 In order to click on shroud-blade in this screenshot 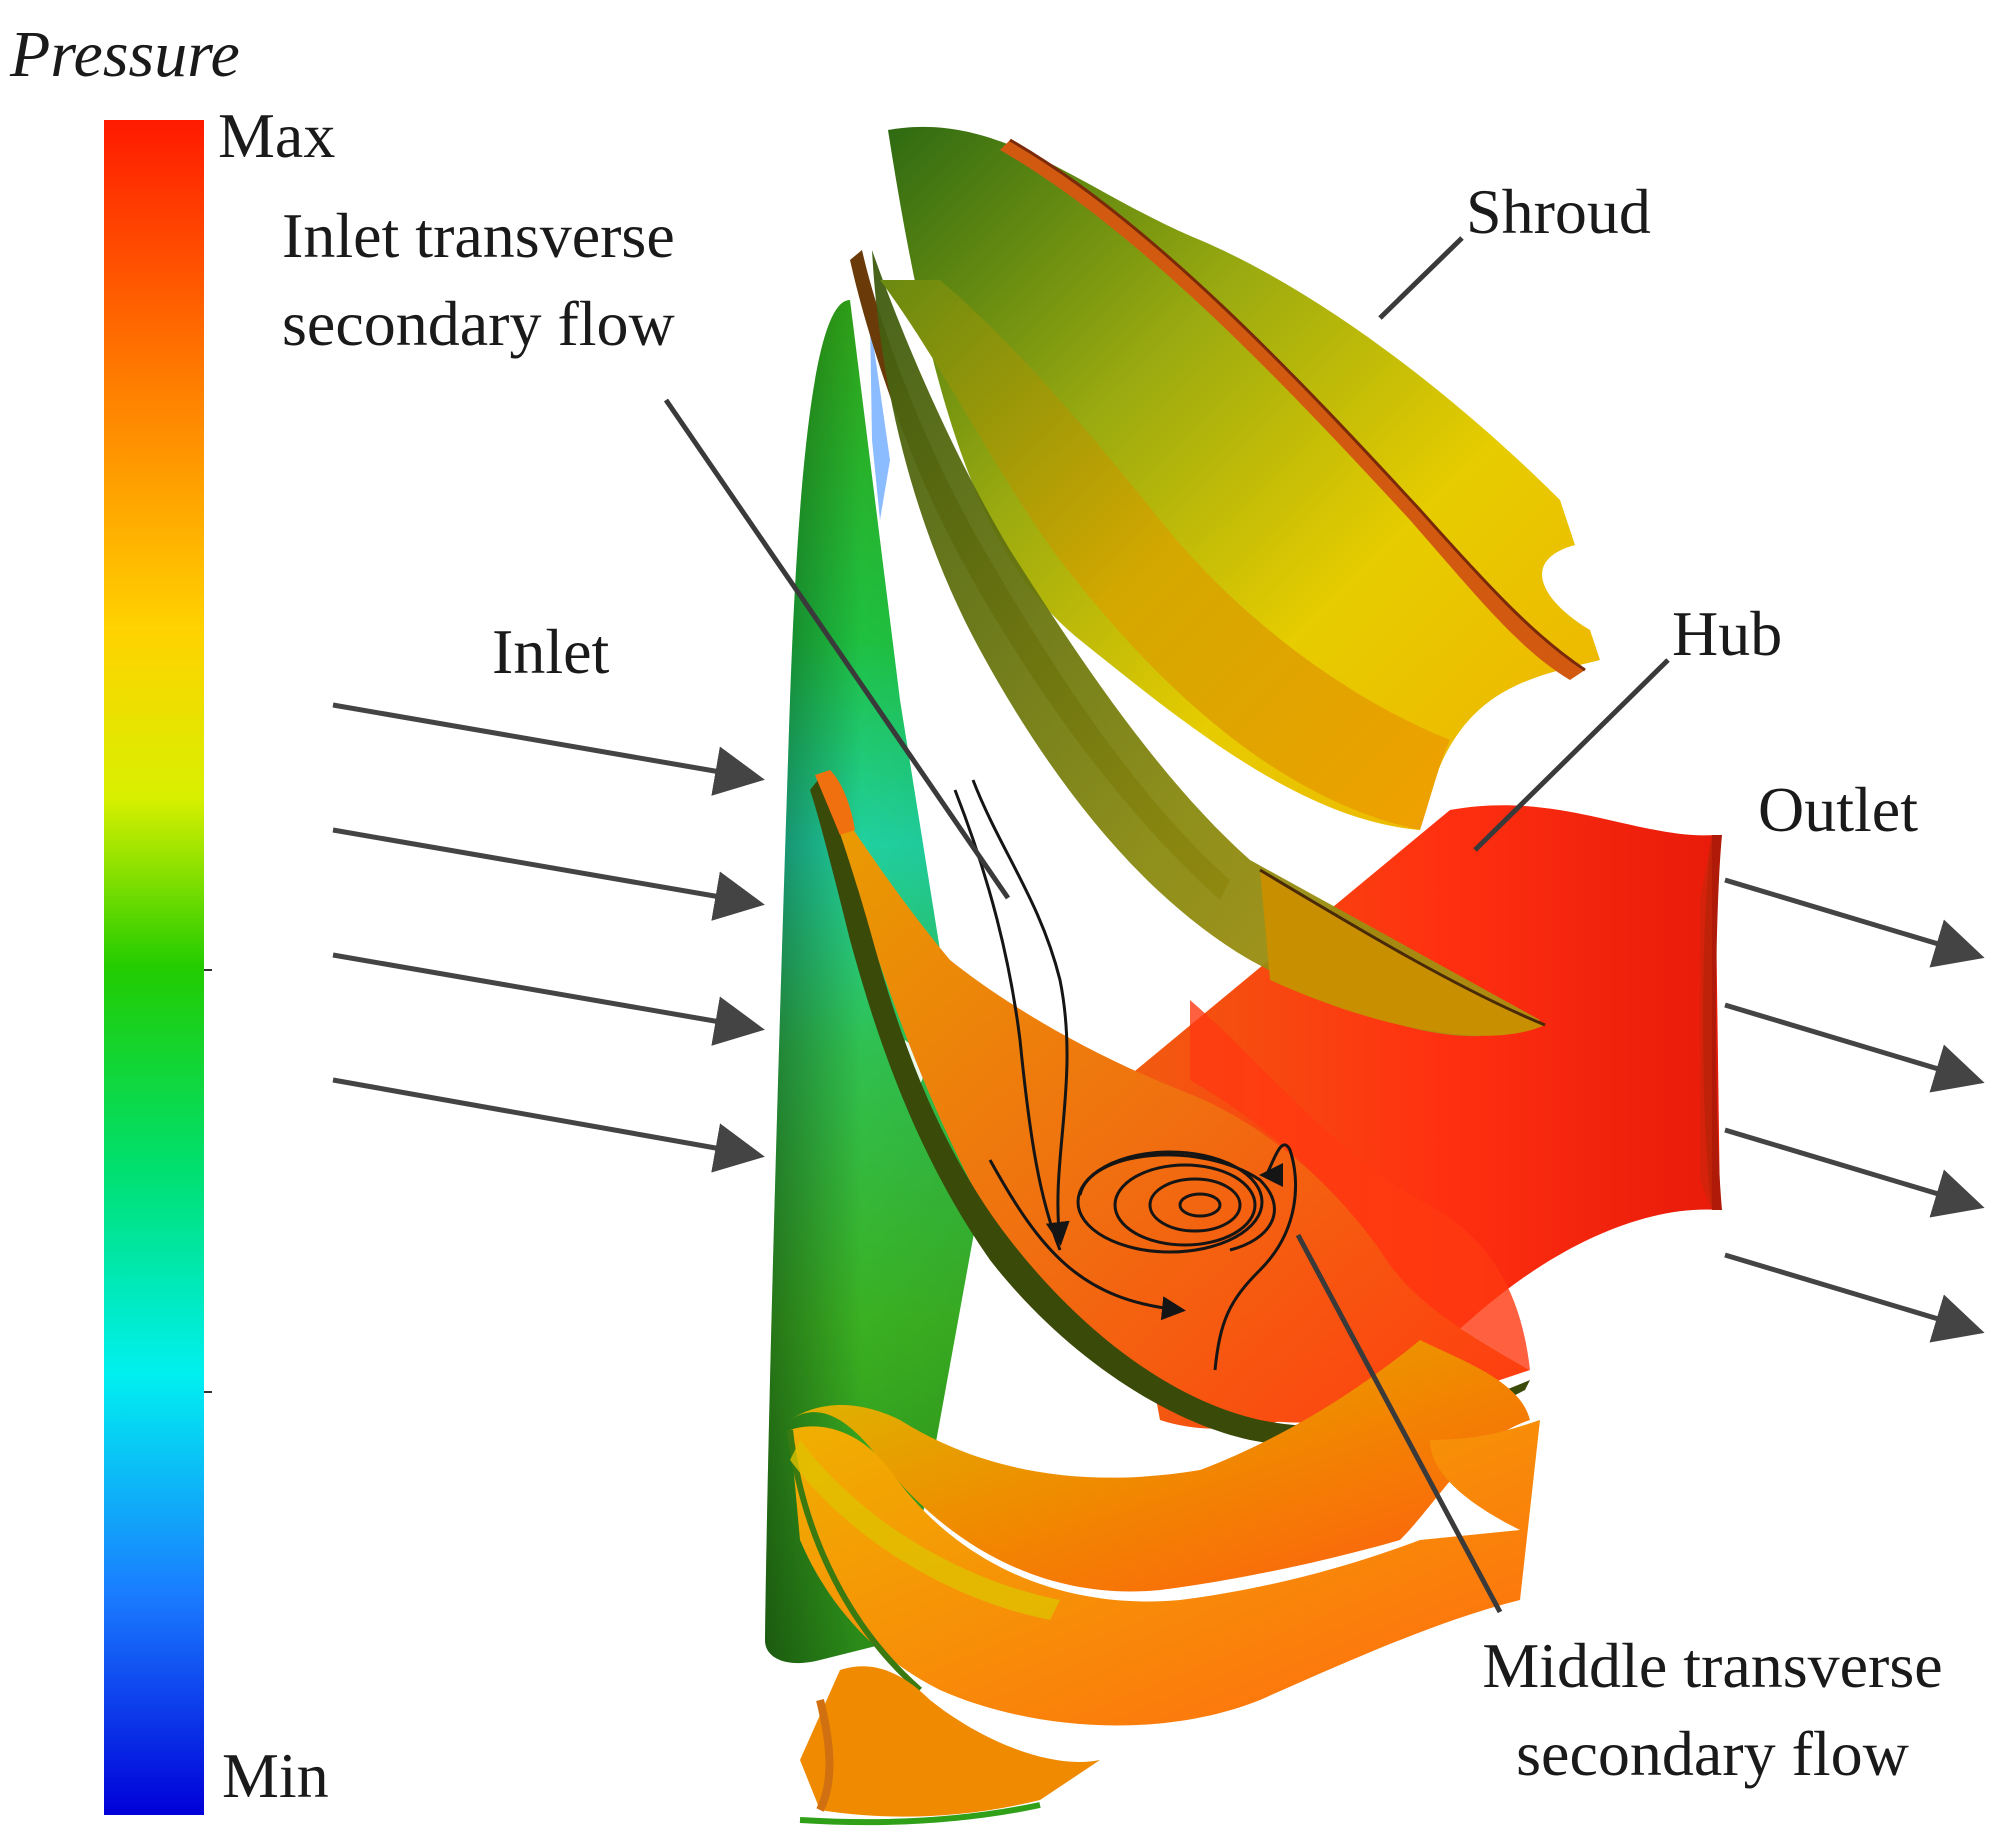, I will do `click(1244, 478)`.